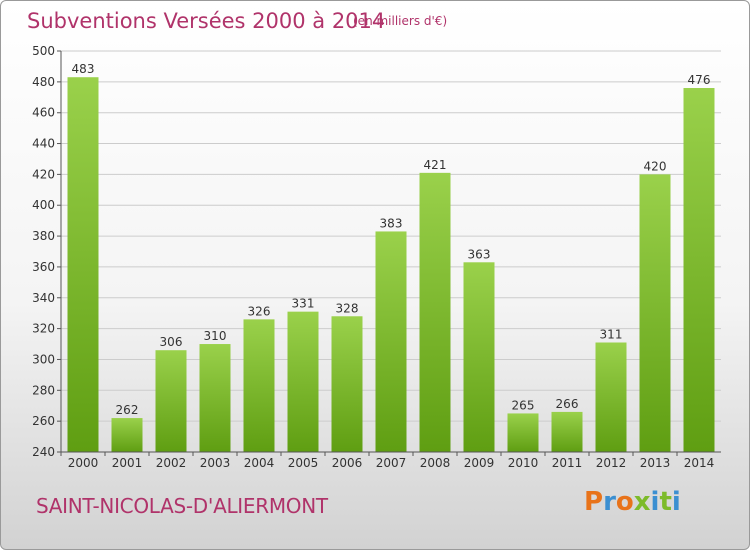 The image size is (750, 550). I want to click on y-tick-label: 420, so click(43, 174).